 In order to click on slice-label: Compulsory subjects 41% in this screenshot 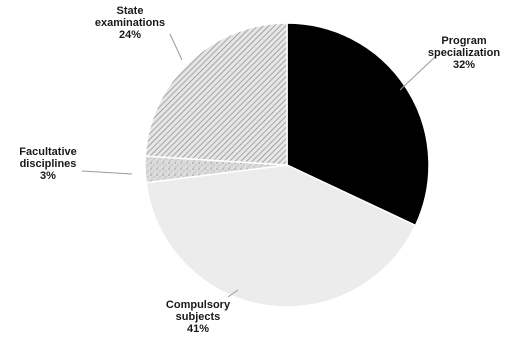, I will do `click(198, 317)`.